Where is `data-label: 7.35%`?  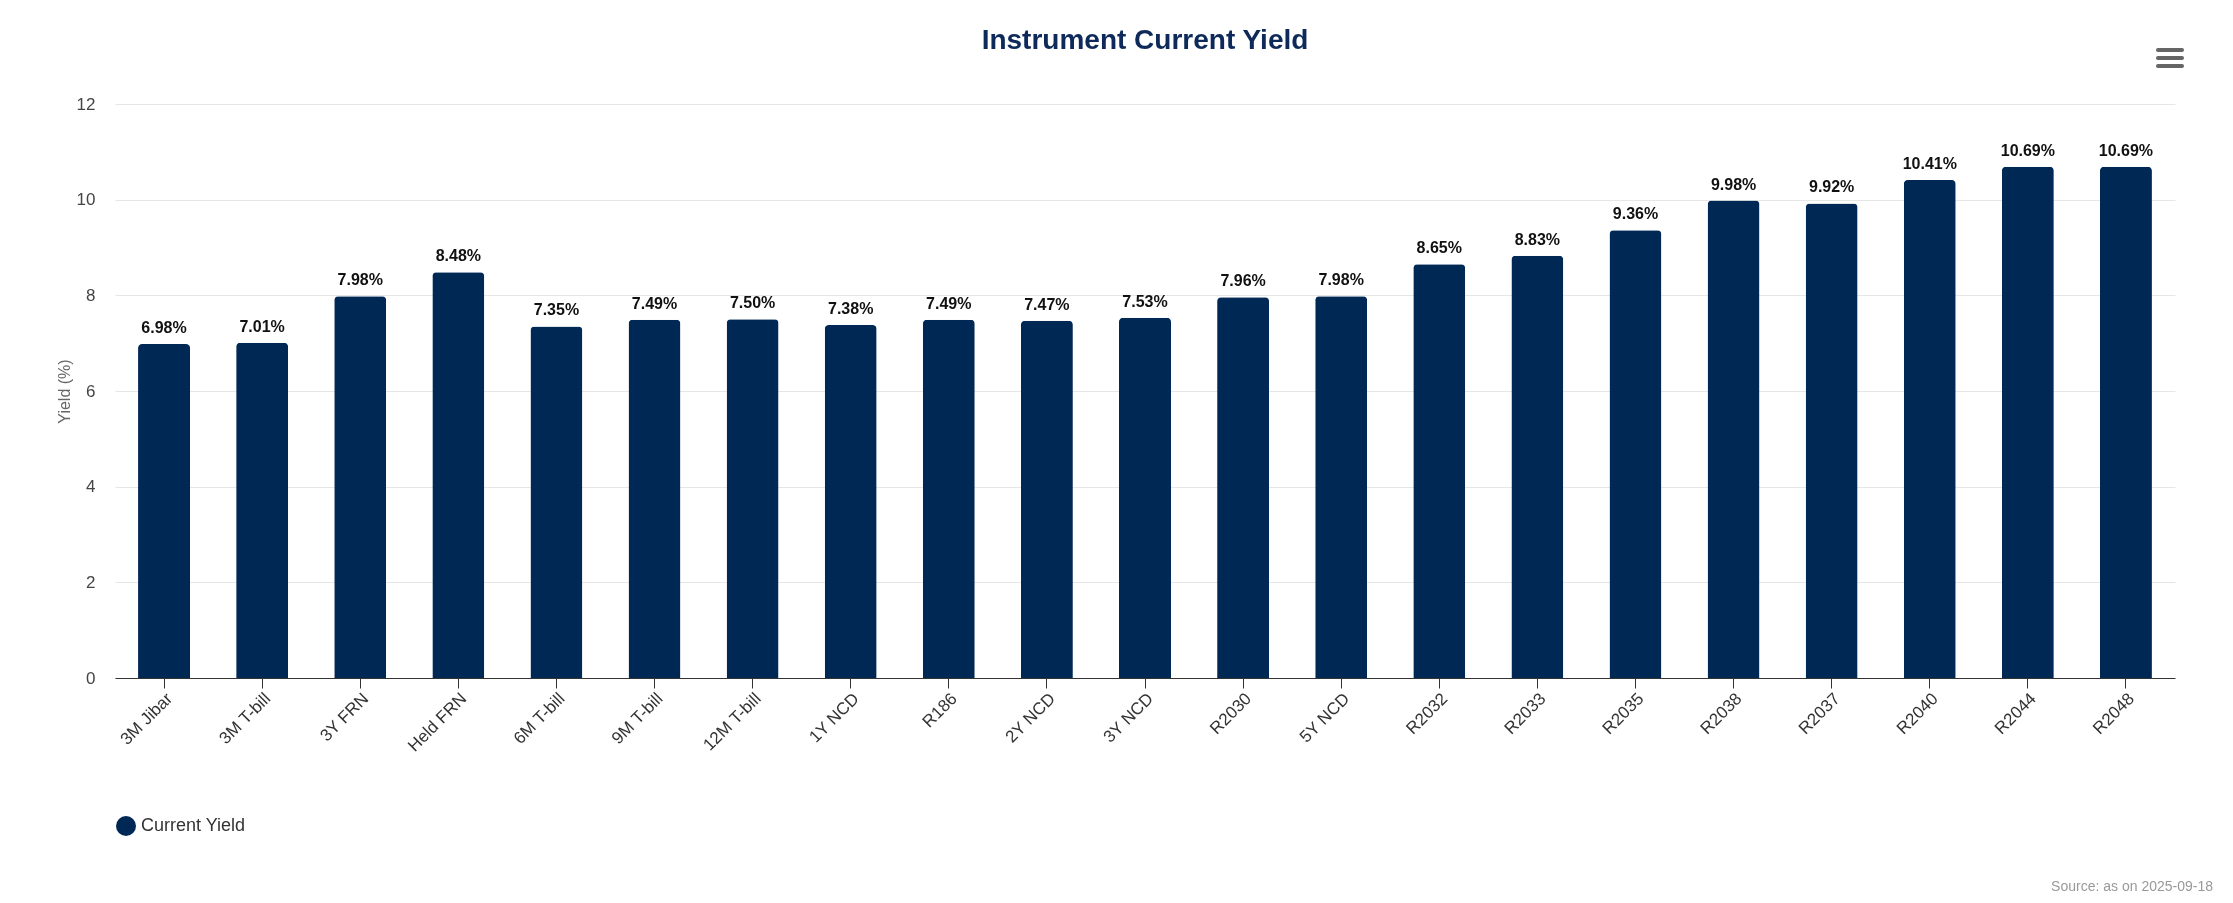 data-label: 7.35% is located at coordinates (556, 310).